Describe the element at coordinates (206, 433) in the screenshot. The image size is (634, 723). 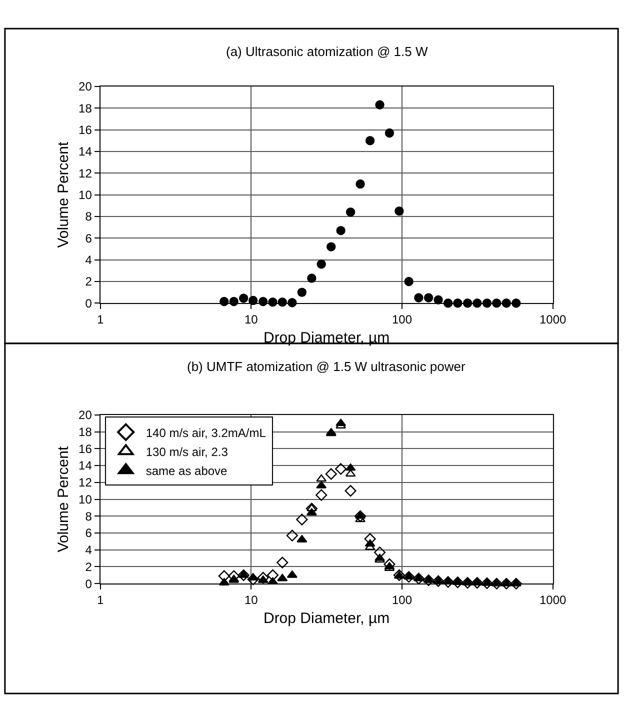
I see `legend-label: 140 m/s air, 3.2mA/mL` at that location.